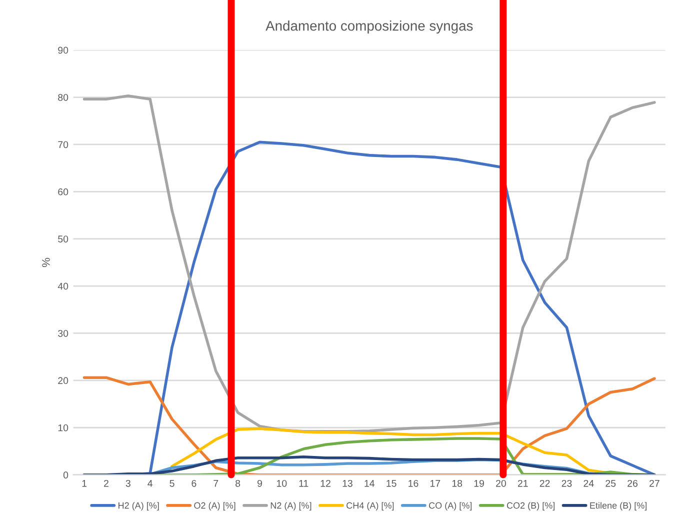  I want to click on x-tick-label: 2, so click(106, 483).